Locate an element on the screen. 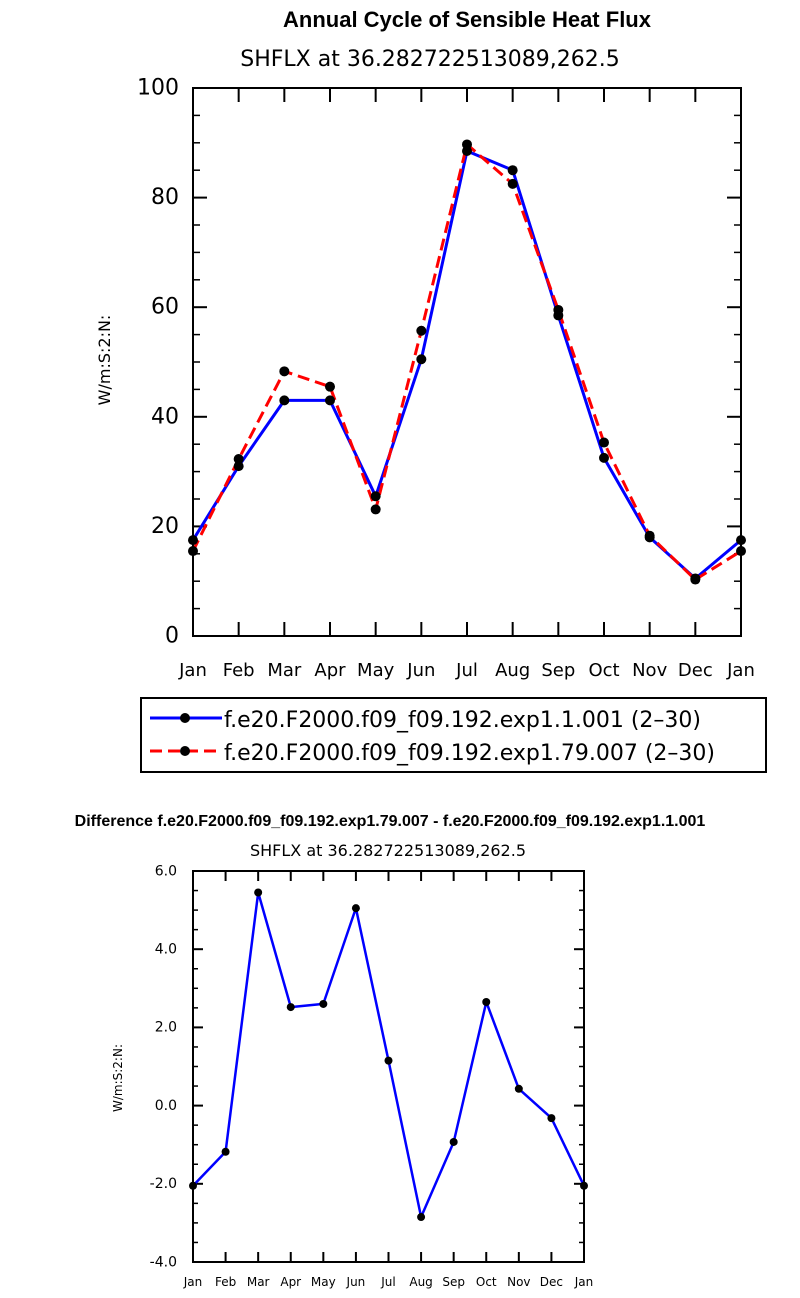 This screenshot has width=800, height=1298. y-tick-label: 60 is located at coordinates (165, 307).